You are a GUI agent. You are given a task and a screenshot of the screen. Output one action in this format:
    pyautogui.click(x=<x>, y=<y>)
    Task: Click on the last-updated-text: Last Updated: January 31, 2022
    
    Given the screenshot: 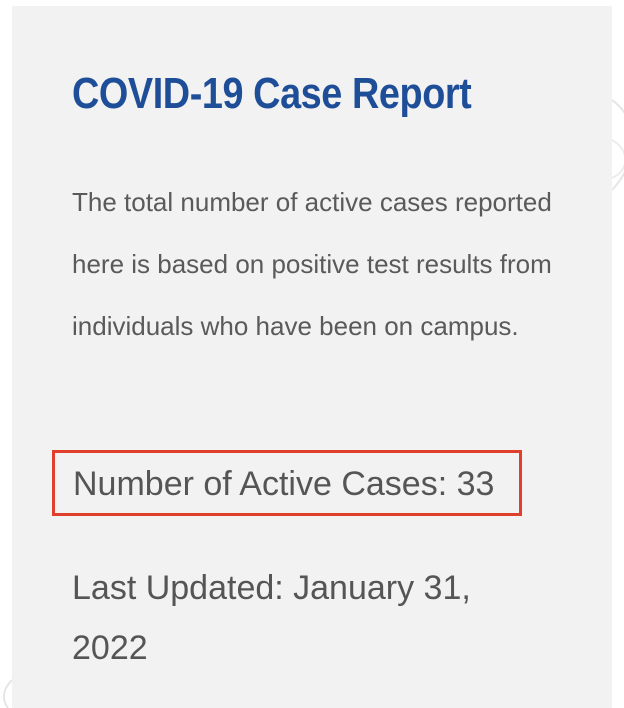 What is the action you would take?
    pyautogui.click(x=271, y=618)
    